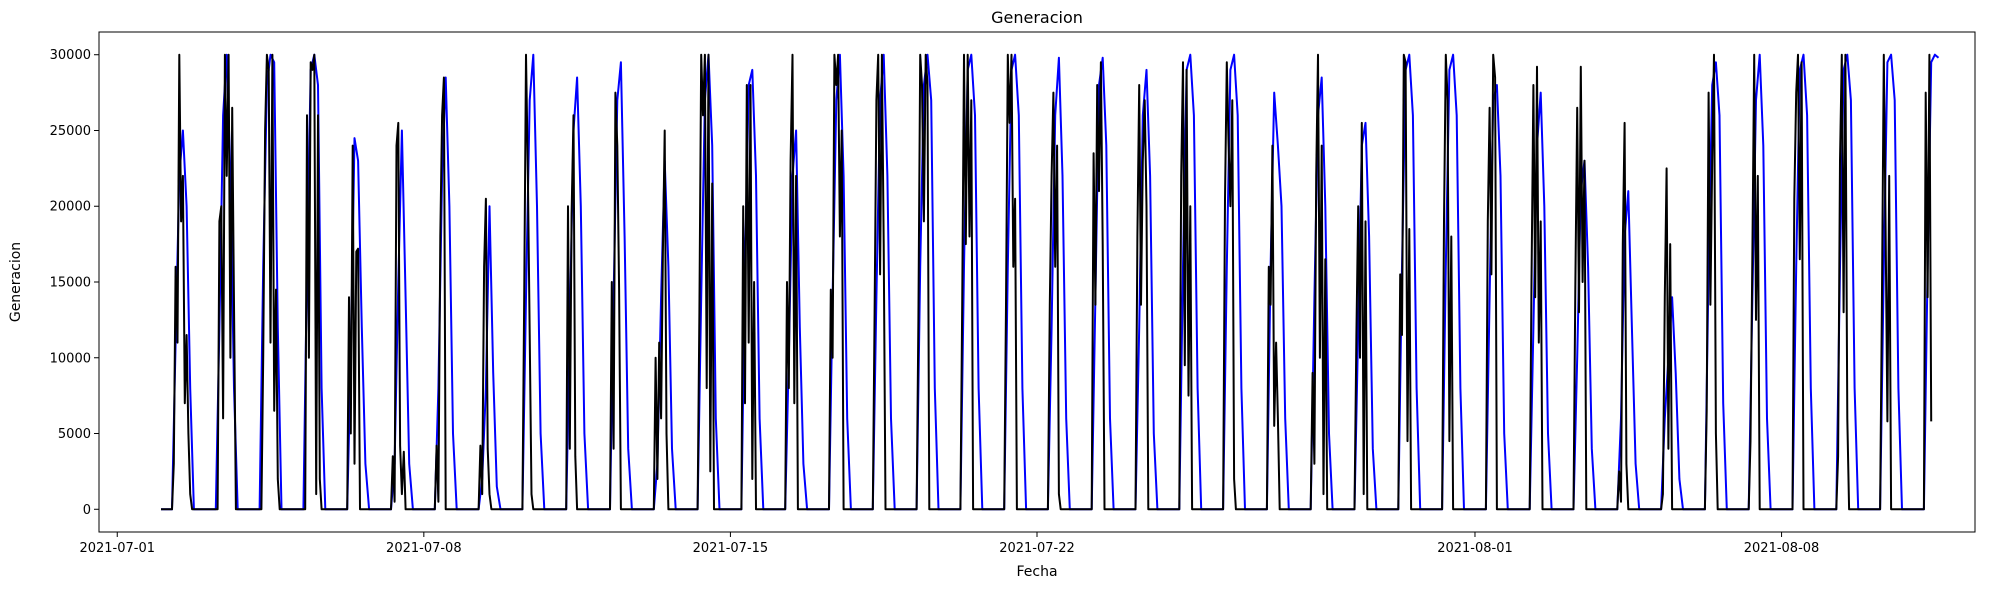 This screenshot has width=1990, height=590. I want to click on x-axis-title: Fecha, so click(1036, 572).